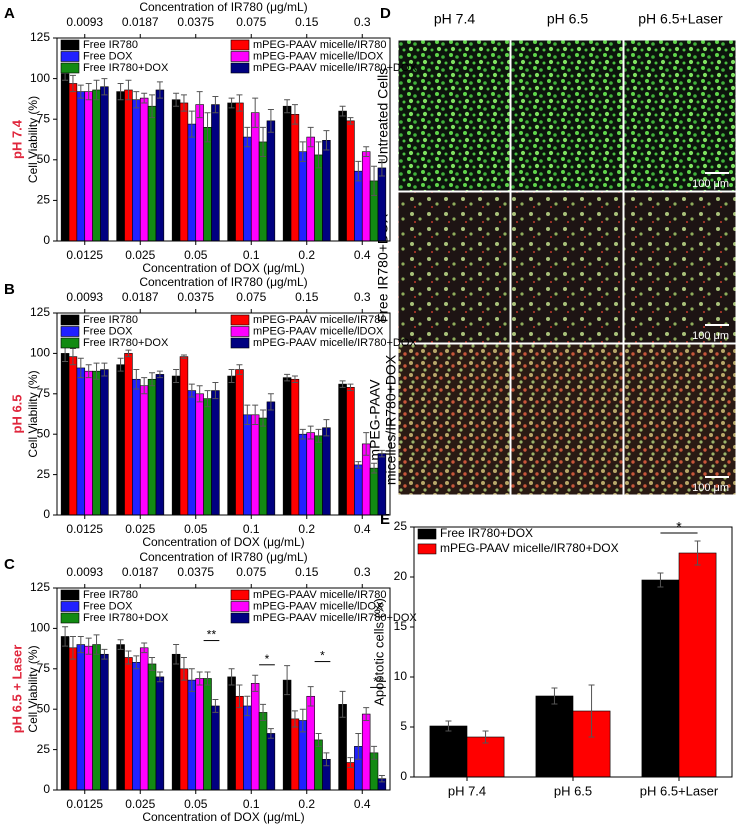 This screenshot has width=739, height=825. Describe the element at coordinates (140, 804) in the screenshot. I see `x-tick-label: 0.025` at that location.